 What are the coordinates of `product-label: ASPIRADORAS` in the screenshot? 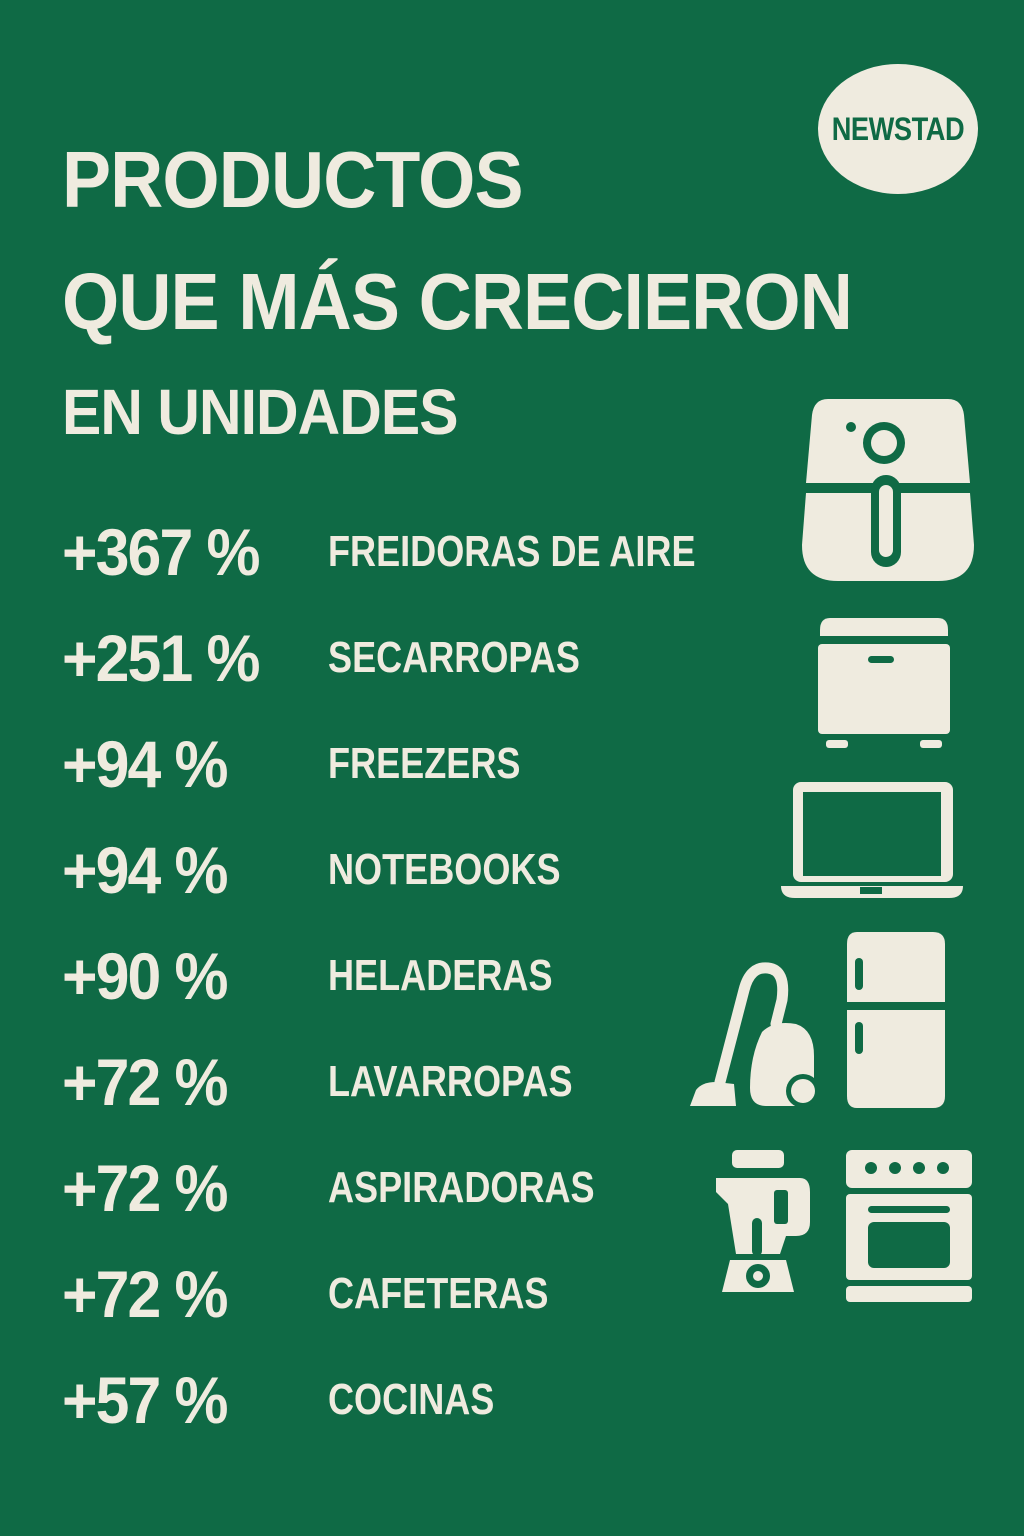 It's located at (461, 1187).